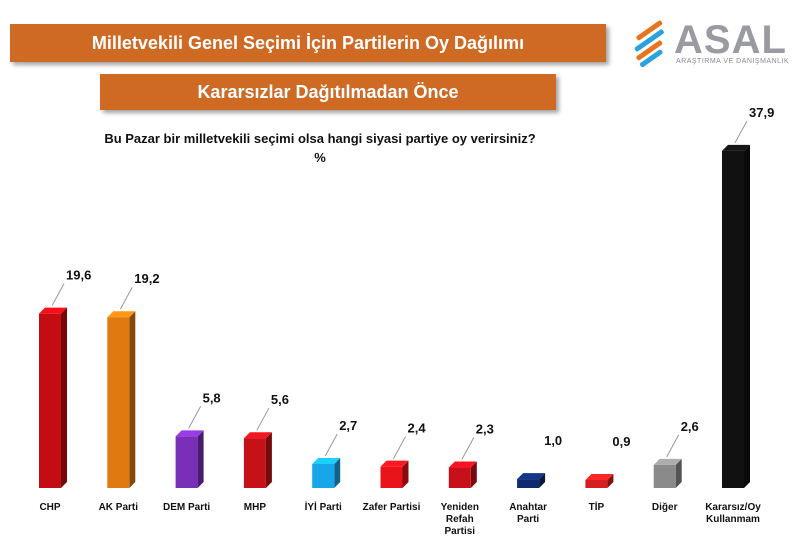 This screenshot has width=800, height=540. What do you see at coordinates (528, 507) in the screenshot?
I see `category-label: Anahtar` at bounding box center [528, 507].